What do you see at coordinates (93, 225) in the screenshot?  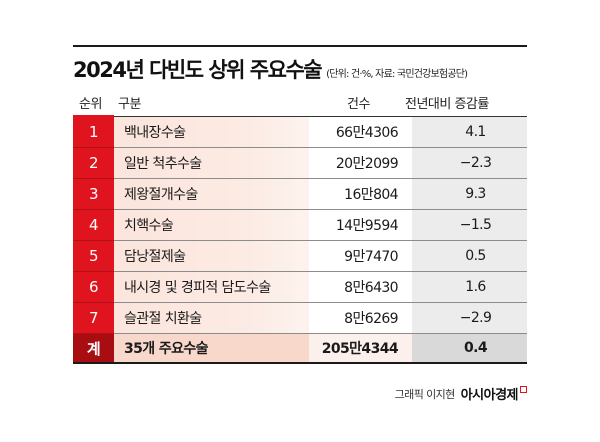 I see `rank-cell: 4` at bounding box center [93, 225].